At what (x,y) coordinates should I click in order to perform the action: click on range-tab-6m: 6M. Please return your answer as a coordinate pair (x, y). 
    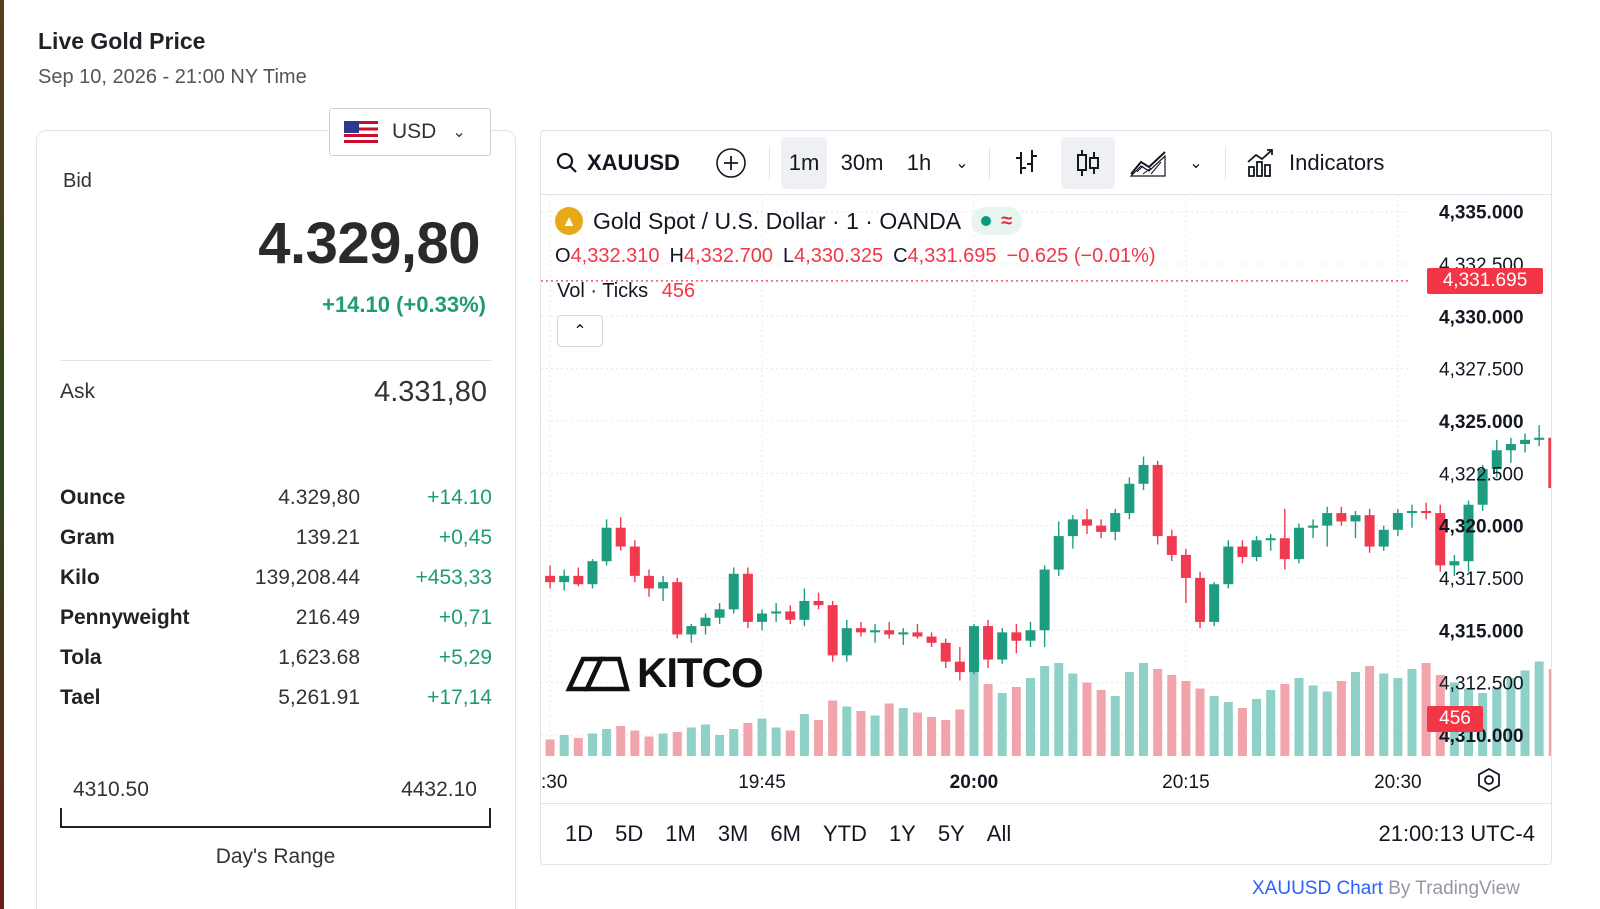
    Looking at the image, I should click on (785, 833).